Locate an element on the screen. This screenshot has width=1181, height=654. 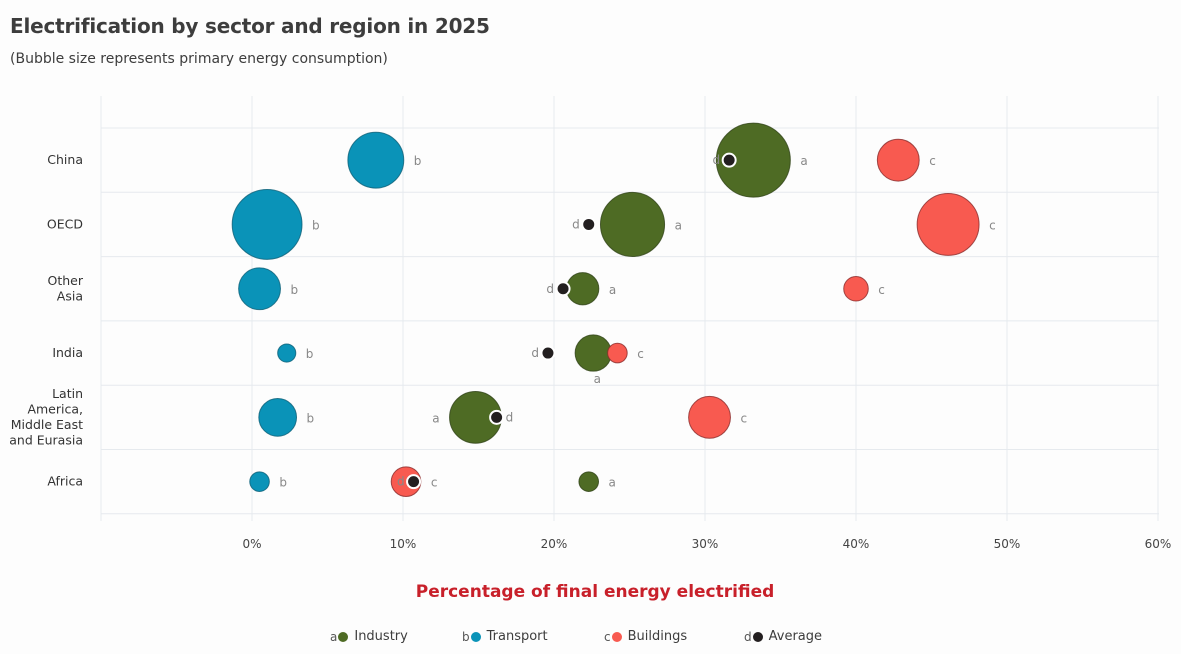
y-category-label-line: Africa is located at coordinates (65, 481).